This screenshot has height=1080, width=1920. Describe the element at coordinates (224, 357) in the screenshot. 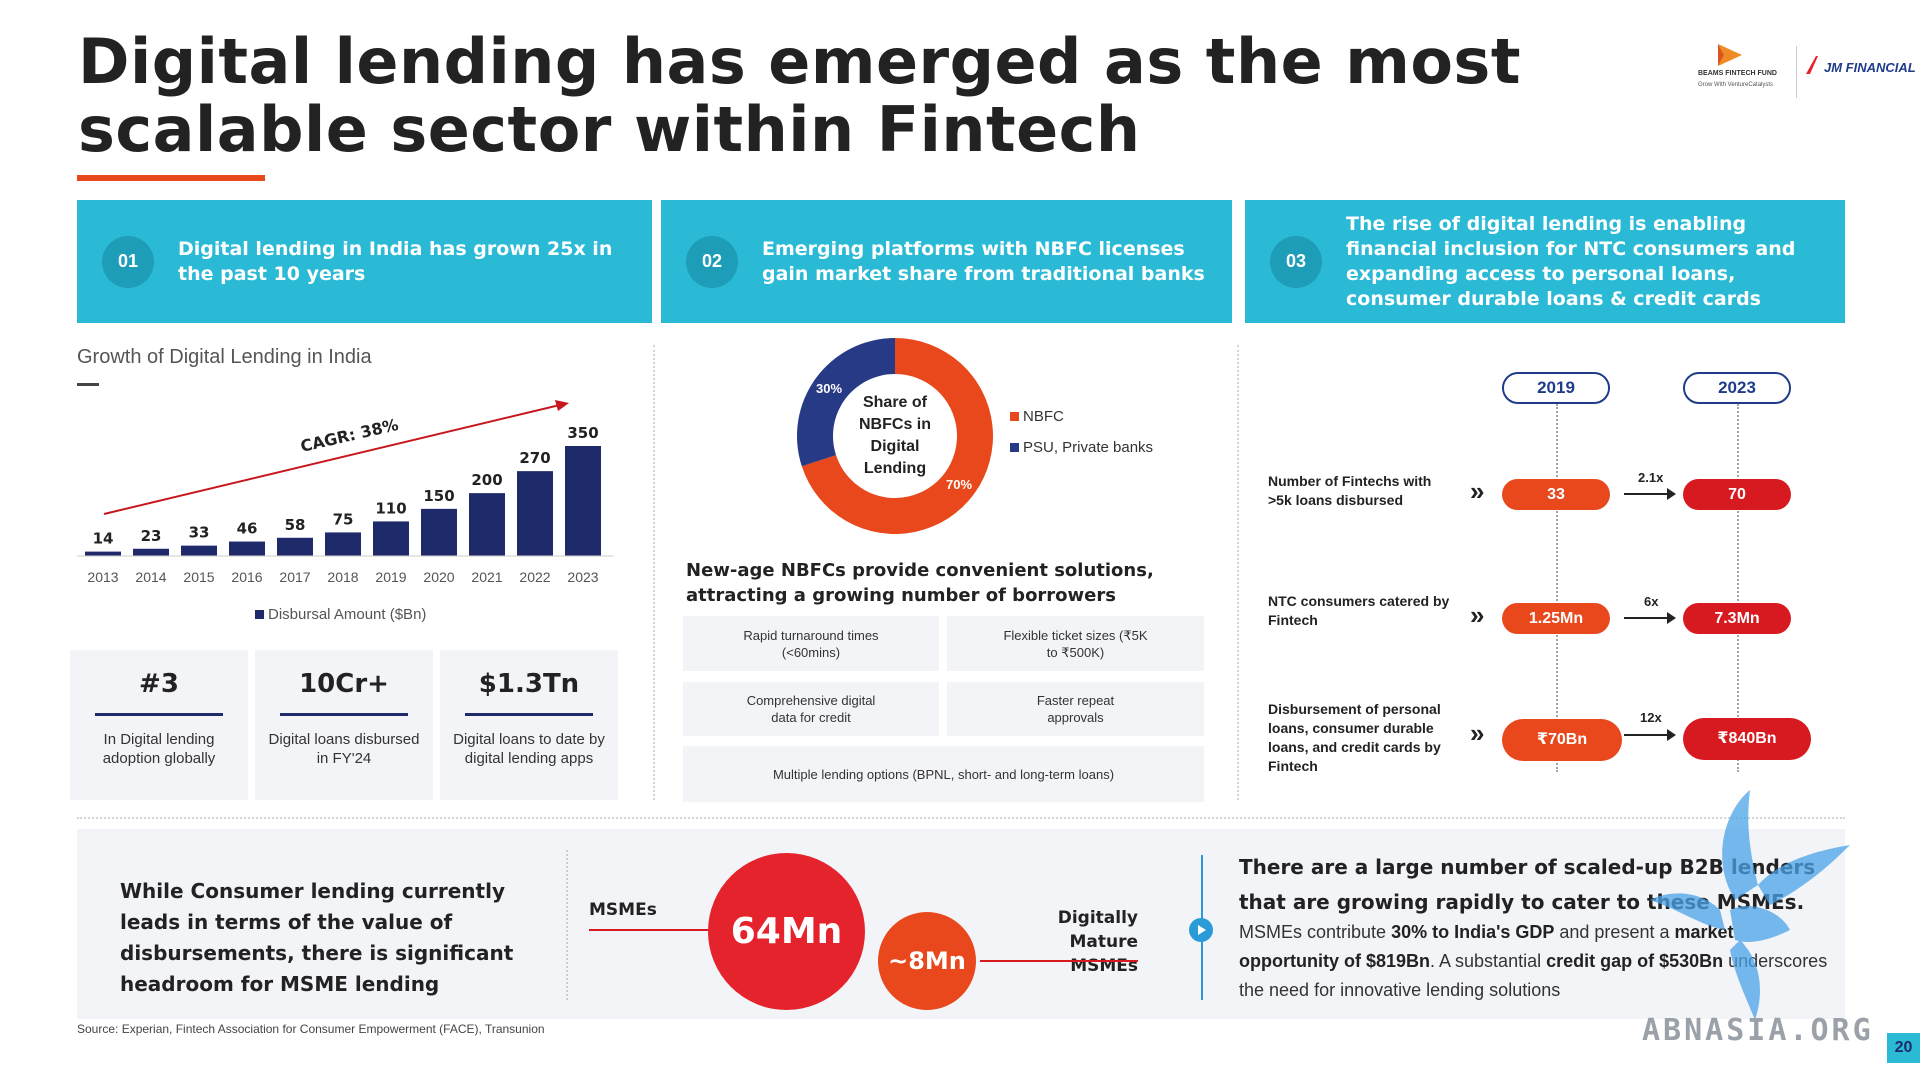

I see `growth-chart-title: Growth of Digital Lending in India` at that location.